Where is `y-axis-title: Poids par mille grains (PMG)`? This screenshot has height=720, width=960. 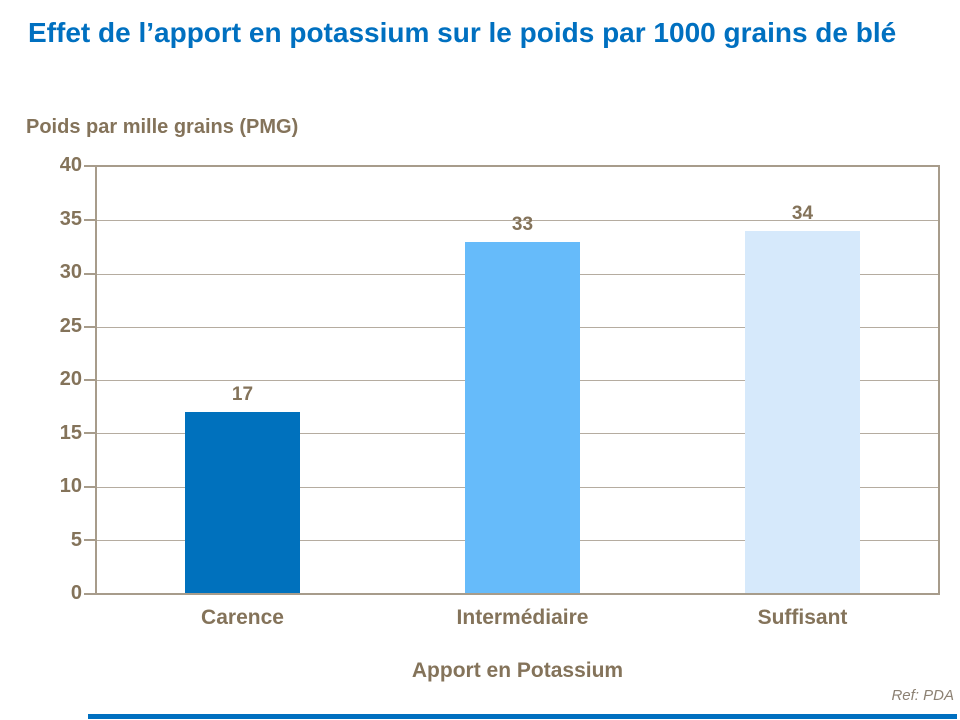 y-axis-title: Poids par mille grains (PMG) is located at coordinates (162, 127).